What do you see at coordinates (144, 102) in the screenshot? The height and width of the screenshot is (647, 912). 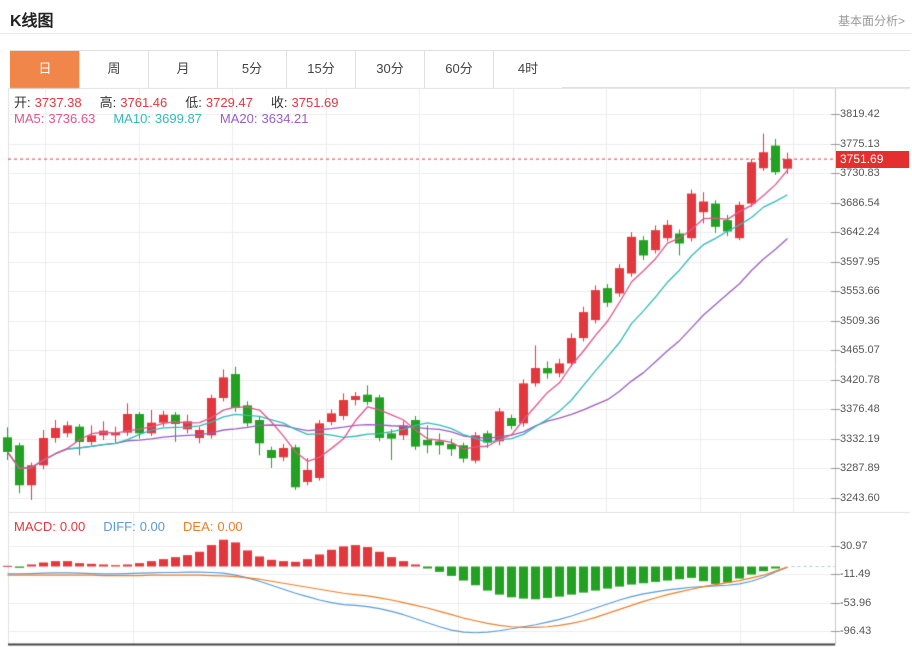 I see `readout-value: 3761.46` at bounding box center [144, 102].